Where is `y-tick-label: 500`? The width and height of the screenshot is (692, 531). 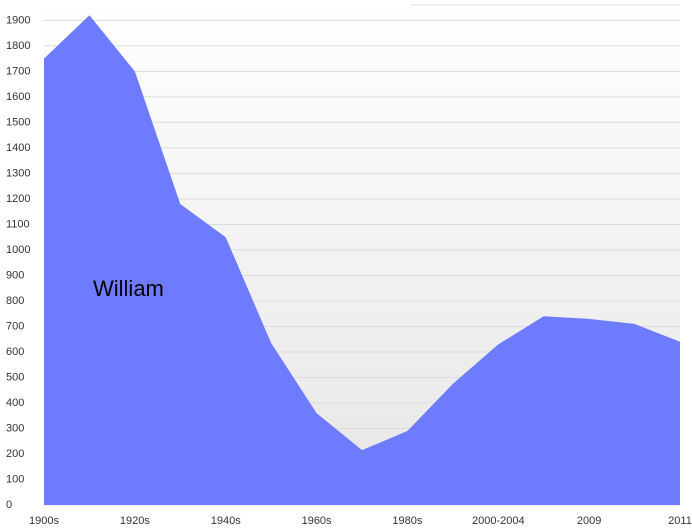
y-tick-label: 500 is located at coordinates (15, 377).